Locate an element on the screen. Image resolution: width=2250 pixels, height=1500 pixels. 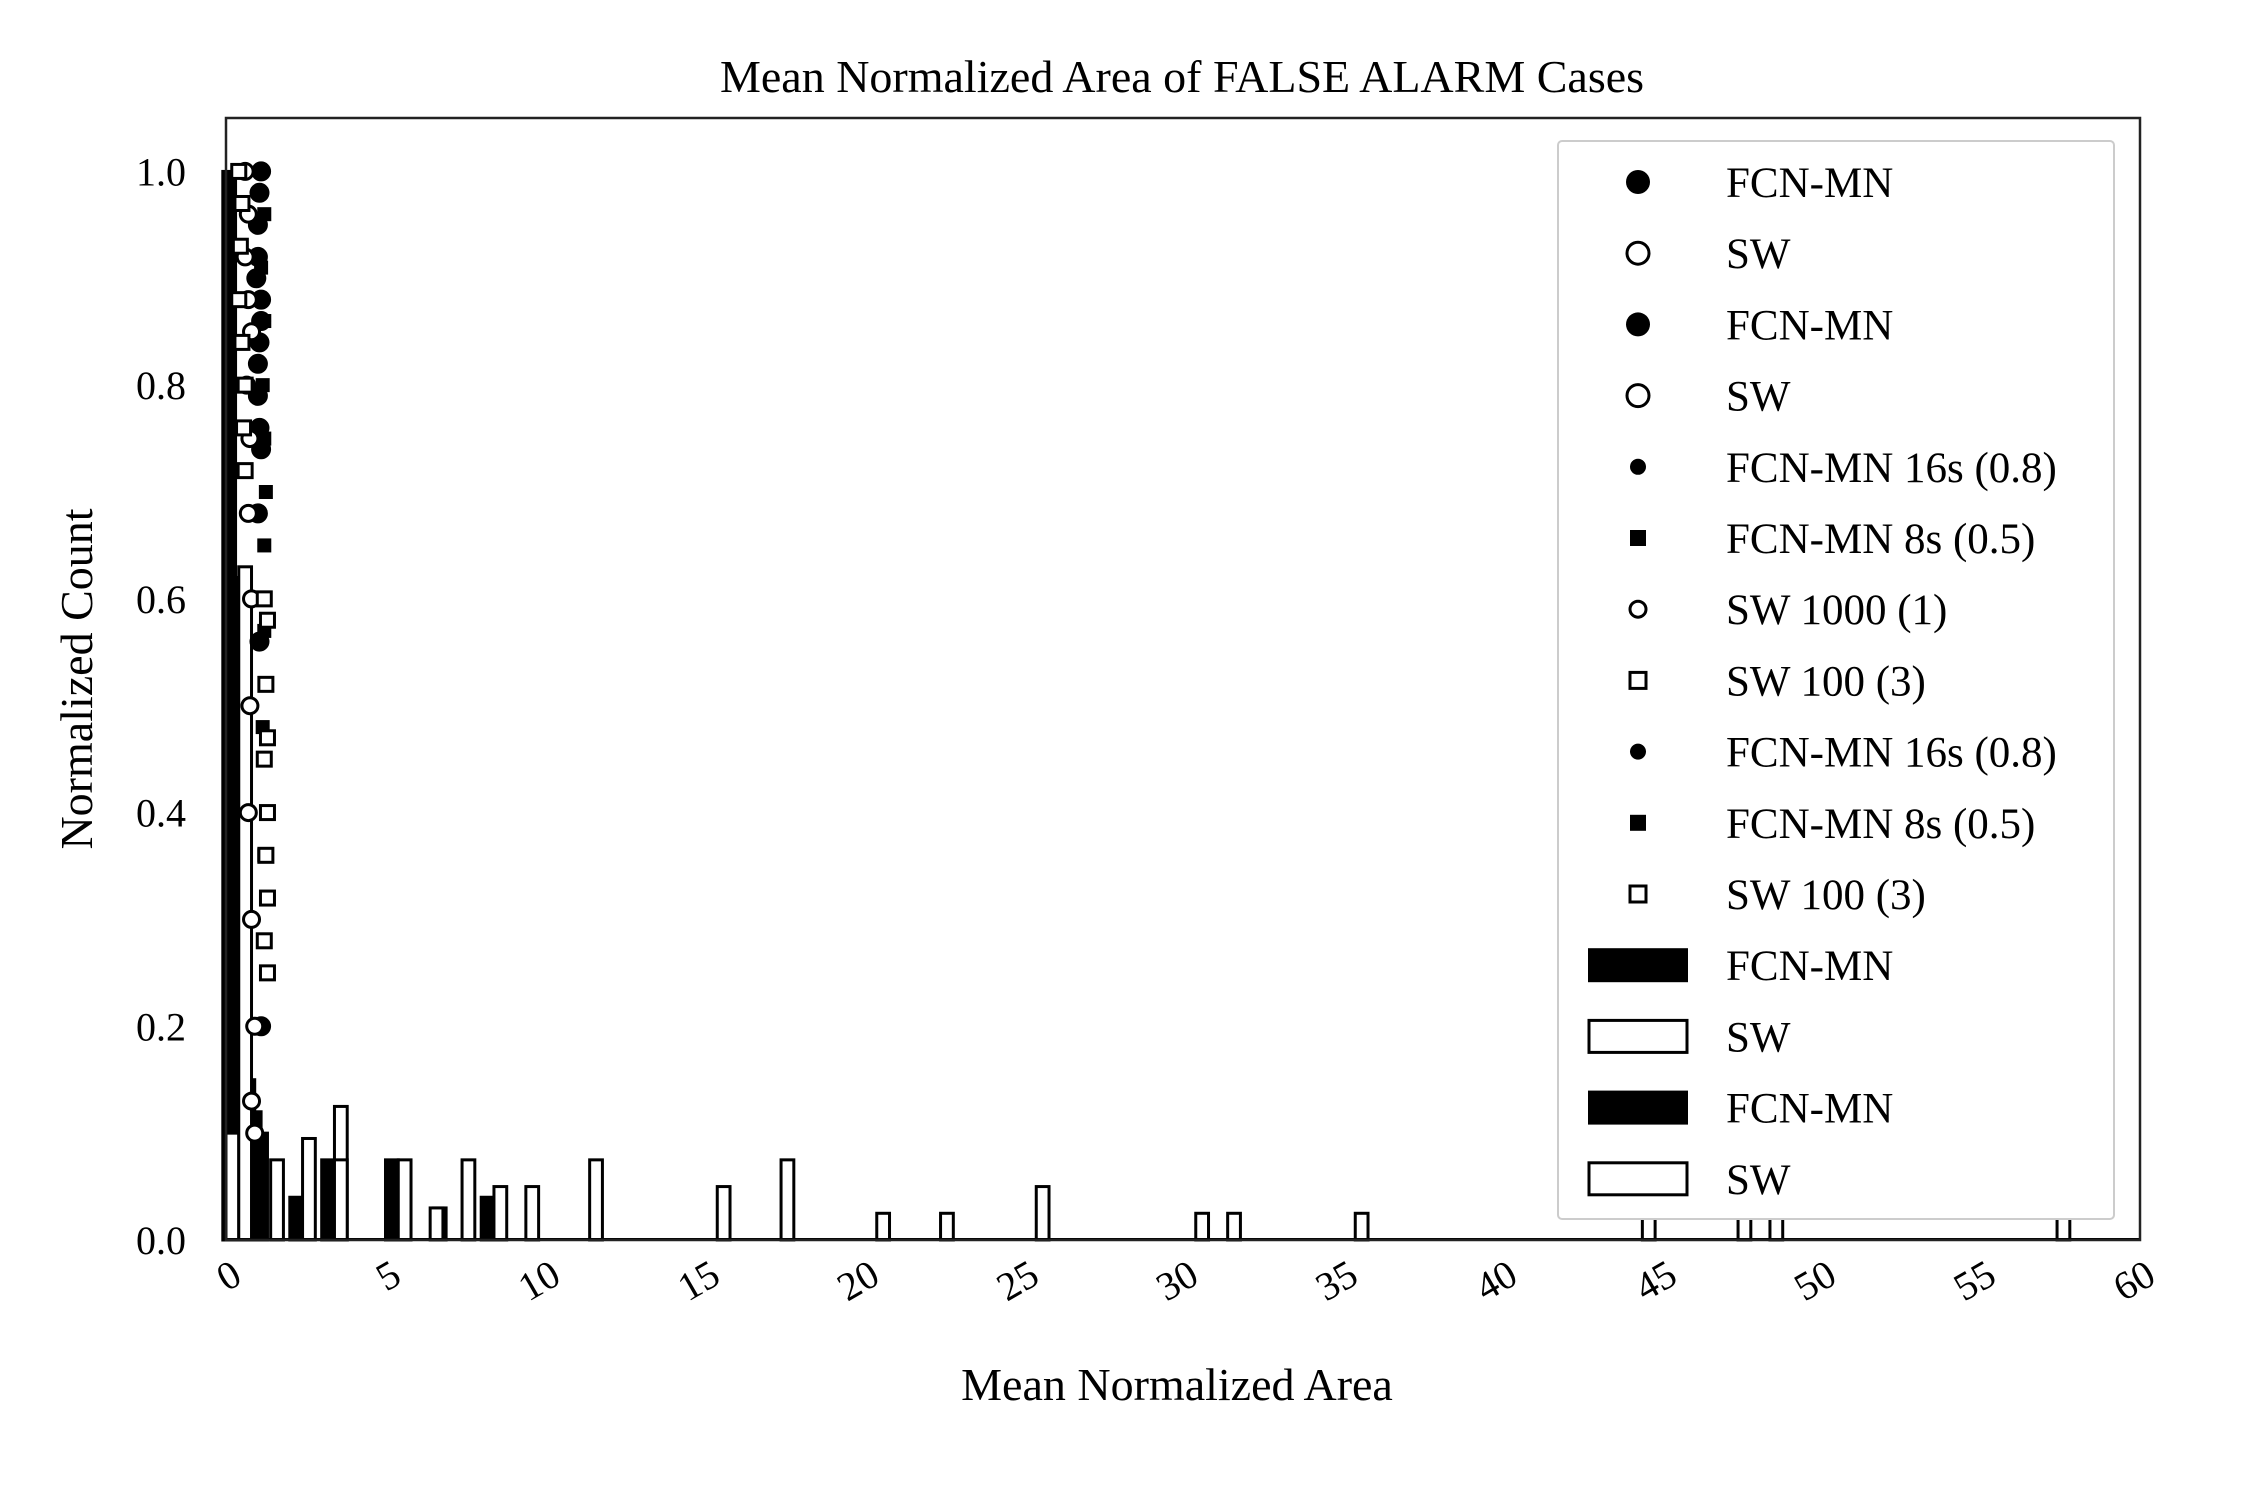
y-ticks: 0.0 0.2 0.4 0.6 0.8 1.0 is located at coordinates (161, 706).